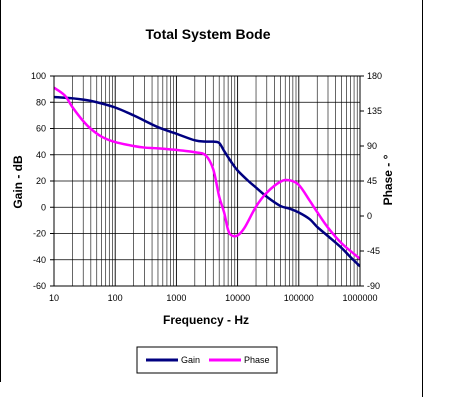 The image size is (456, 408). What do you see at coordinates (372, 146) in the screenshot?
I see `y-right-tick-label: 90` at bounding box center [372, 146].